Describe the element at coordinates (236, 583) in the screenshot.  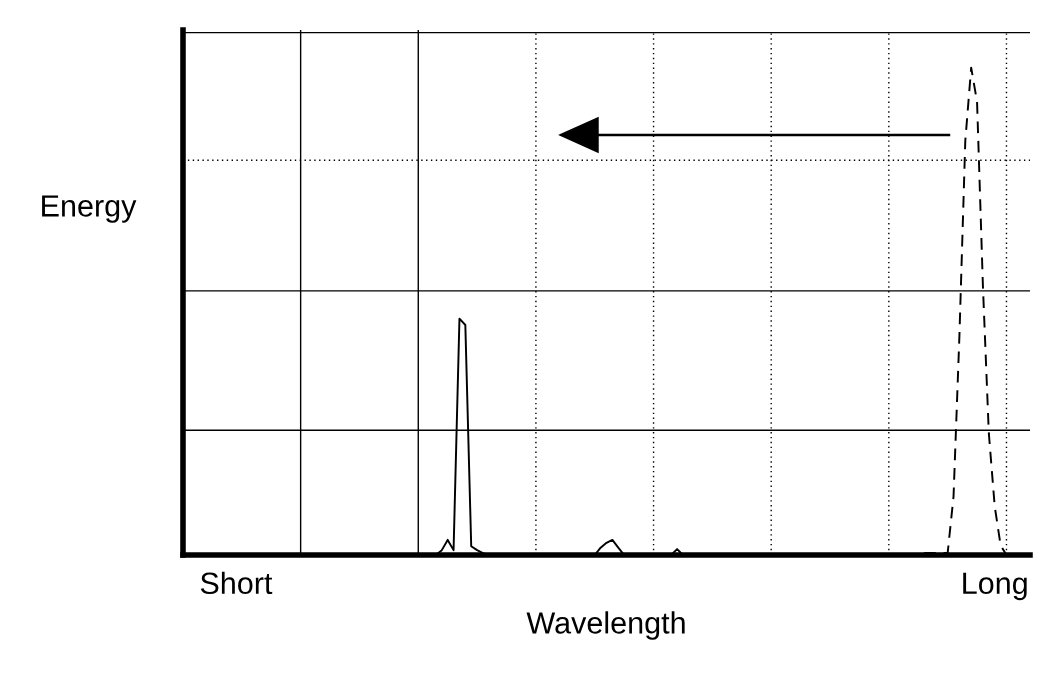
I see `x-tick-label: Short` at that location.